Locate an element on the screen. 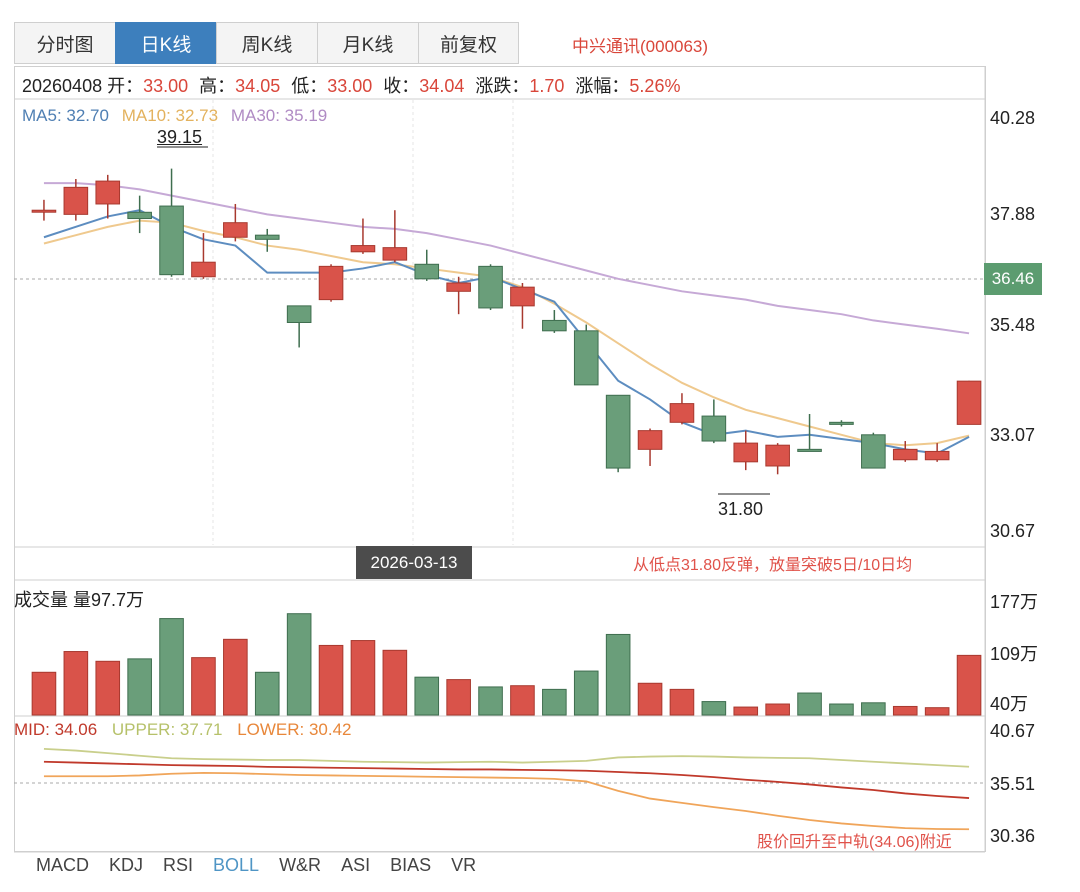 The image size is (1080, 892). tab-1: 日K线 is located at coordinates (165, 43).